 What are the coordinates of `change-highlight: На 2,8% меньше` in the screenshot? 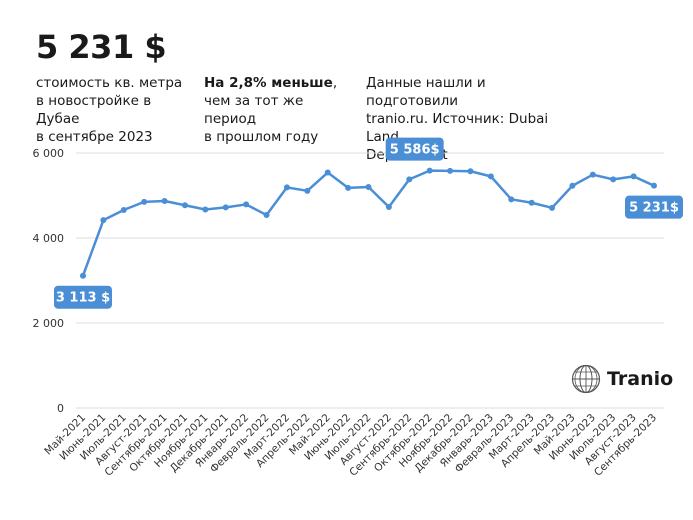 It's located at (268, 83).